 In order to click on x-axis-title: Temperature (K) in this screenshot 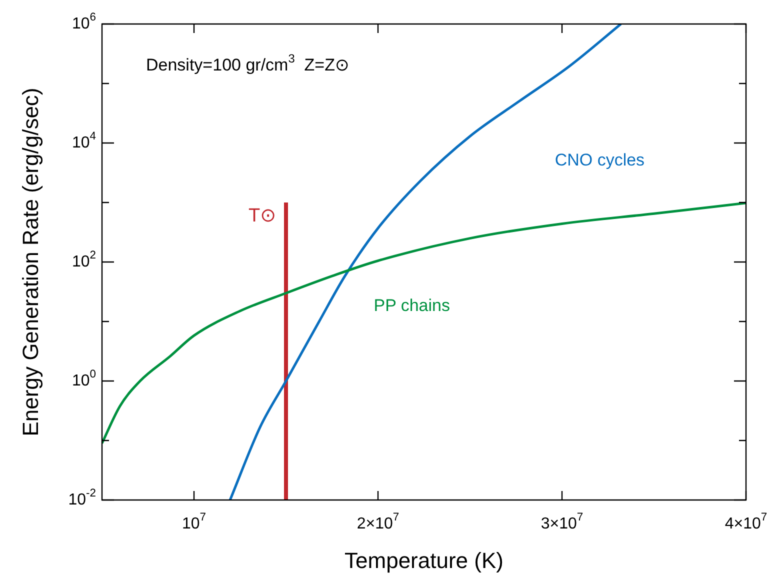, I will do `click(424, 561)`.